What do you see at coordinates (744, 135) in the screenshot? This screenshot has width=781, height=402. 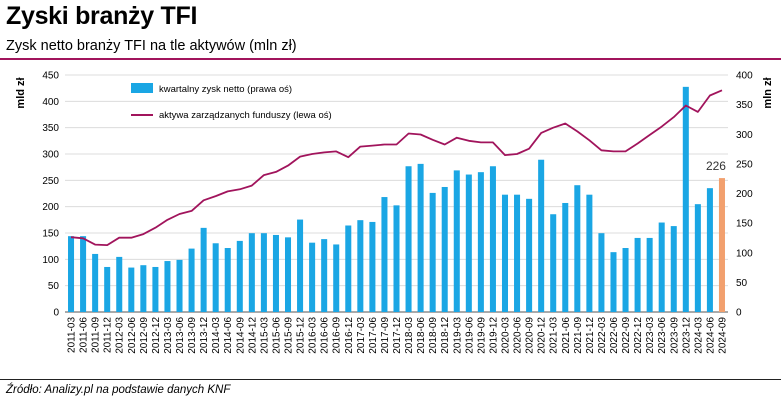 I see `right-axis-tick-label: 300` at bounding box center [744, 135].